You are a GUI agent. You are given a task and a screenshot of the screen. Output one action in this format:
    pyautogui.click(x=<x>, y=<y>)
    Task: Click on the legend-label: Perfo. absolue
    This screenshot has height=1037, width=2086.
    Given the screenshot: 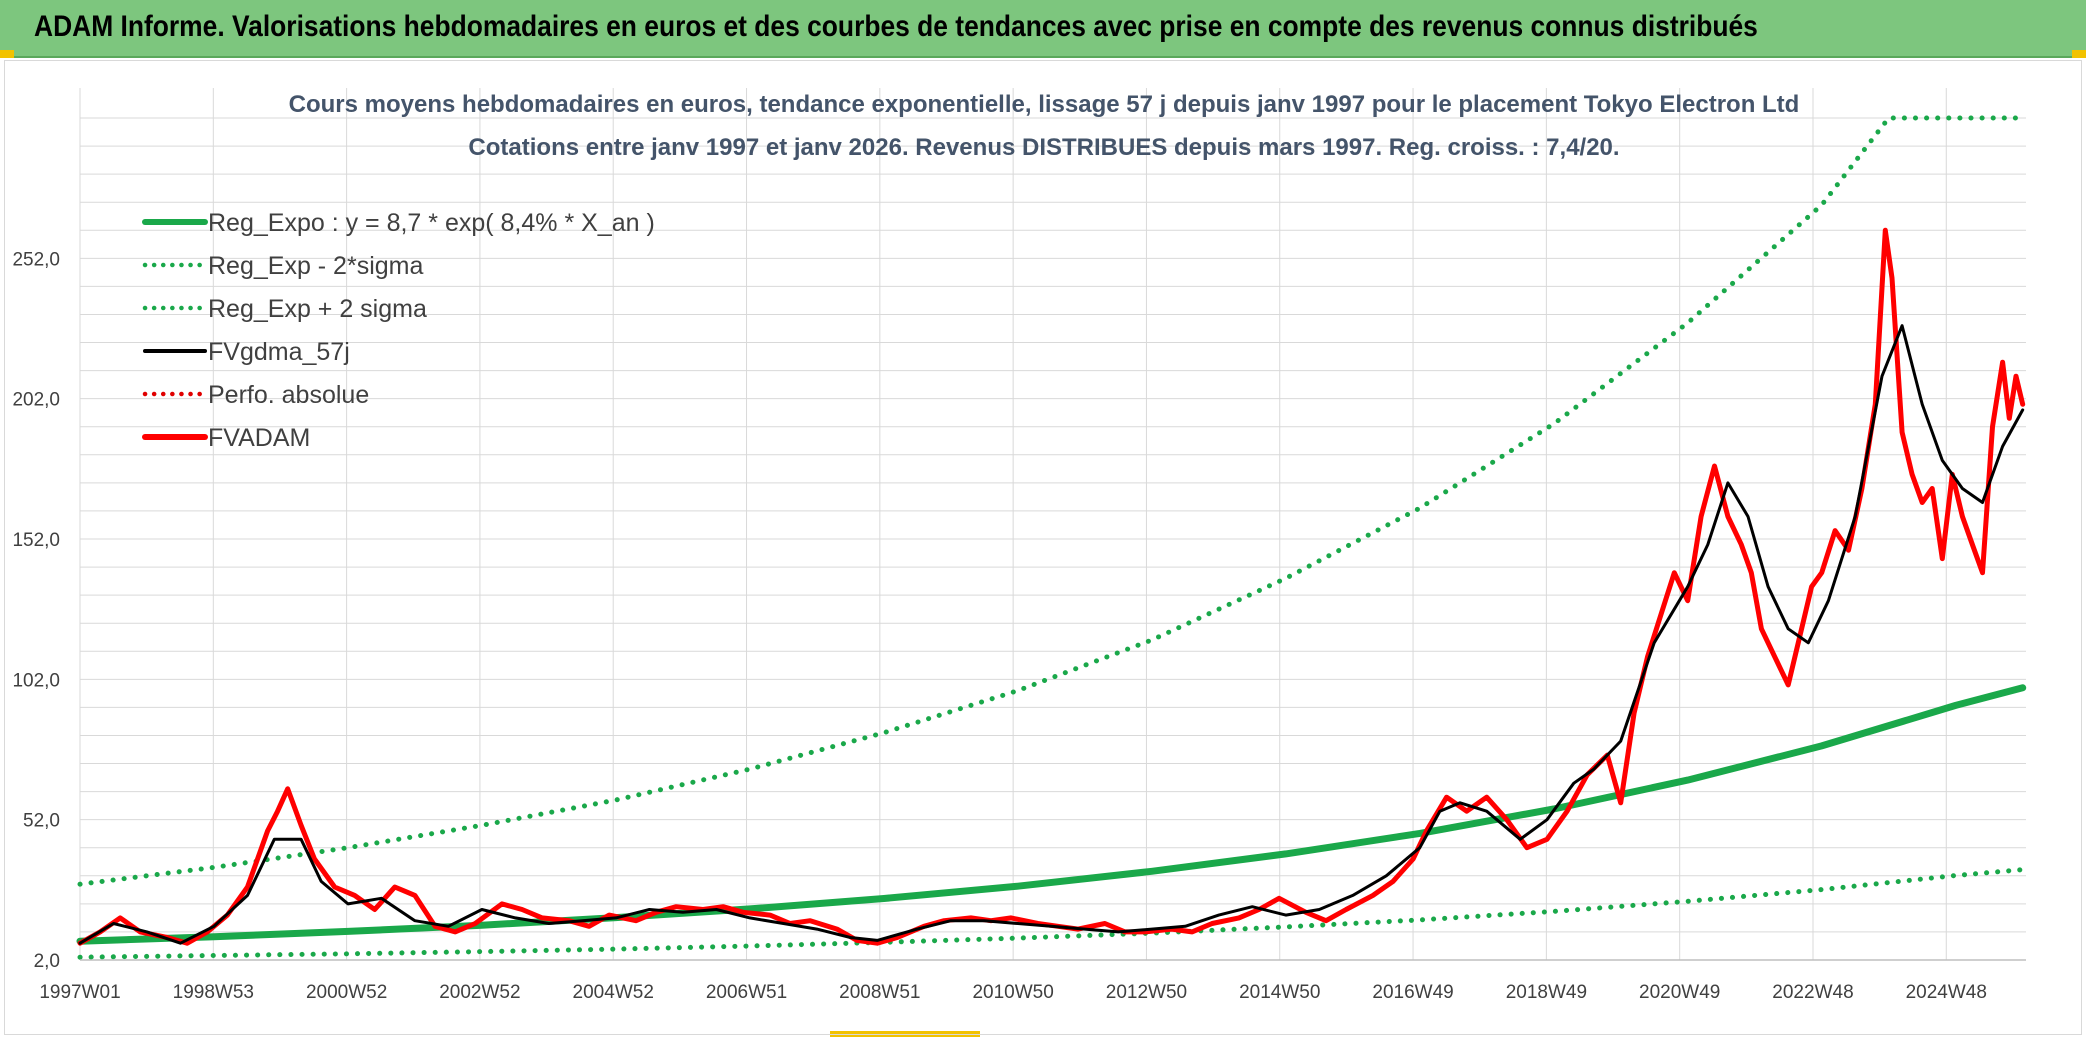 What is the action you would take?
    pyautogui.click(x=288, y=395)
    